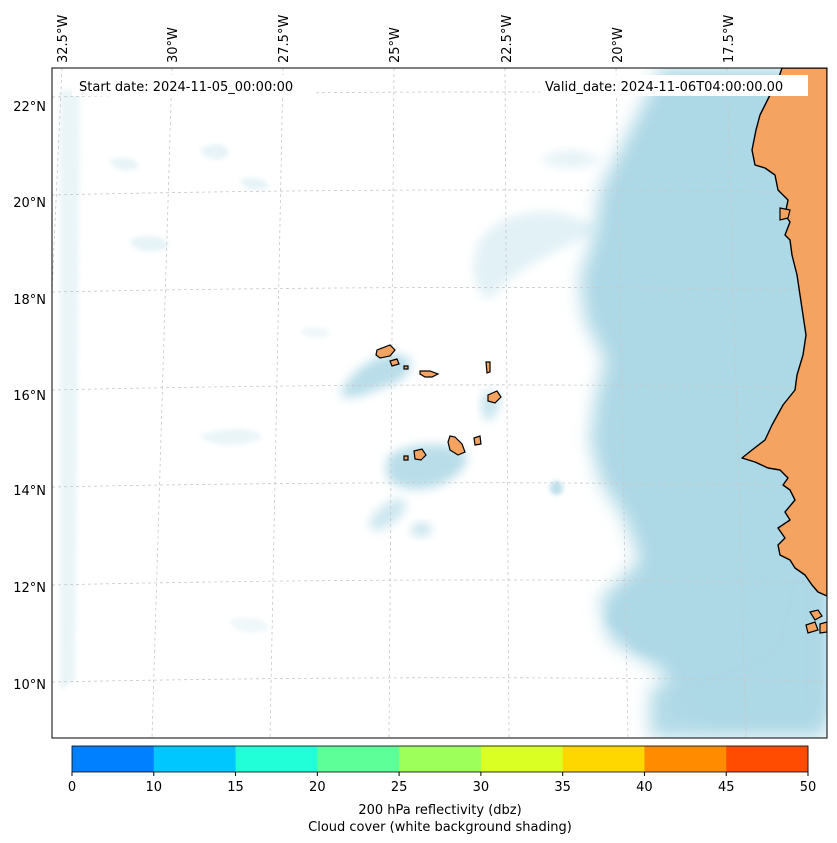  I want to click on colorbar-tick-label: 40, so click(644, 787).